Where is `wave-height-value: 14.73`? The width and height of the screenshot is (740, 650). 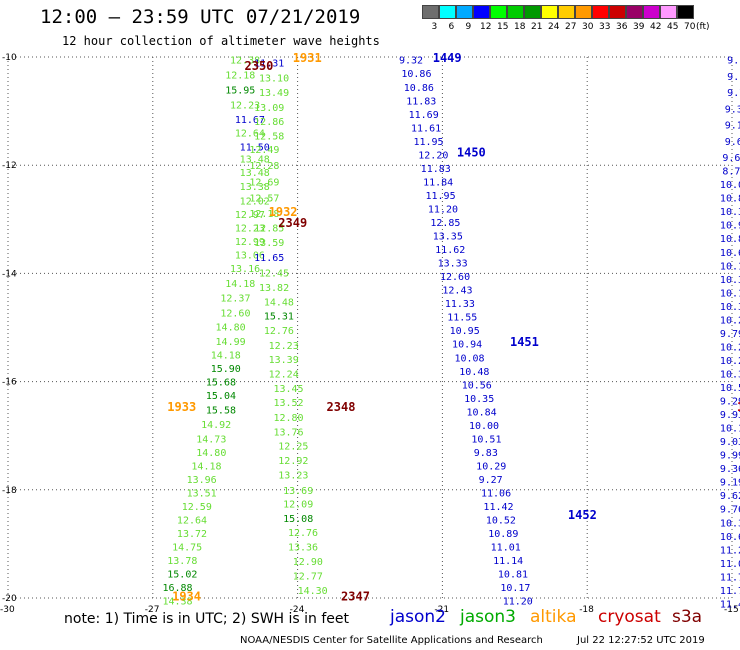 wave-height-value: 14.73 is located at coordinates (211, 439).